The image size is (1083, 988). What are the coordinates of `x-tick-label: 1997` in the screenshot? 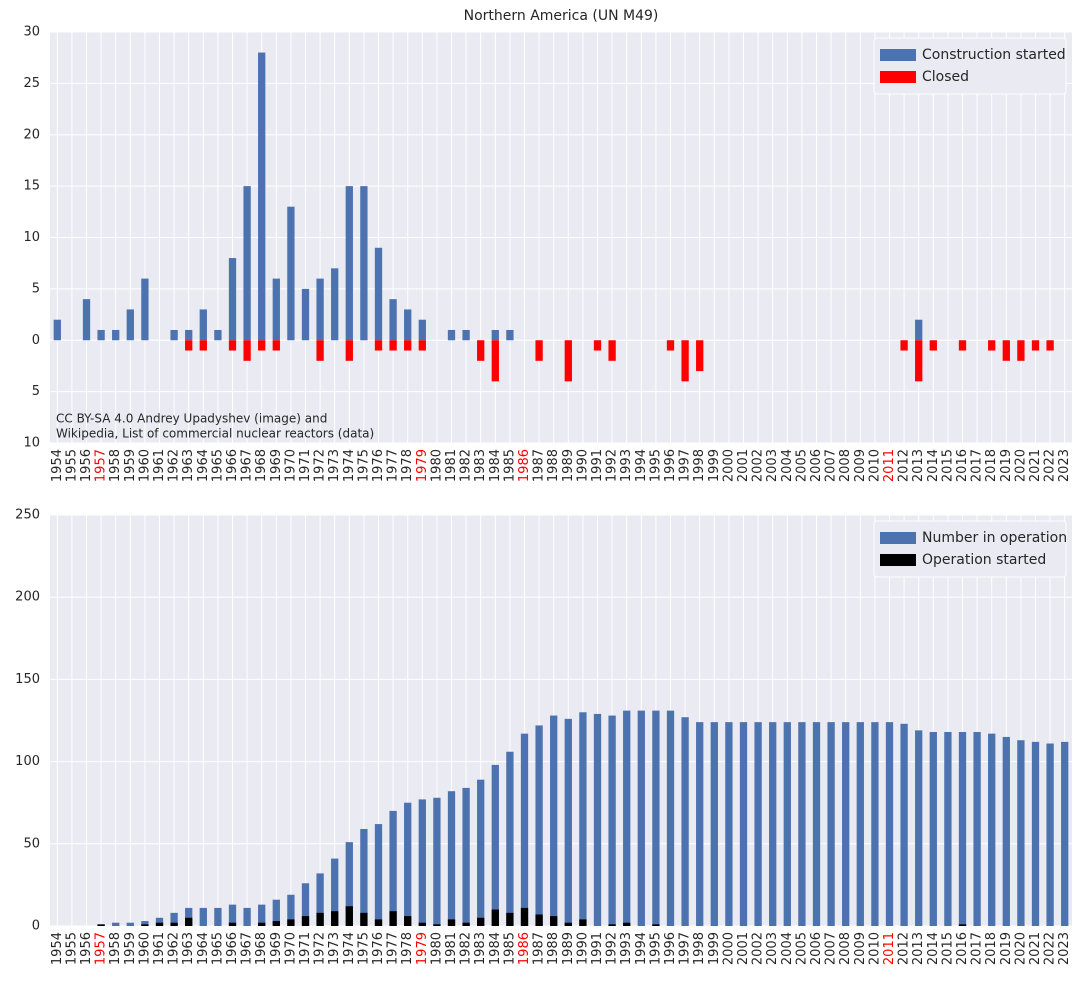 It's located at (685, 465).